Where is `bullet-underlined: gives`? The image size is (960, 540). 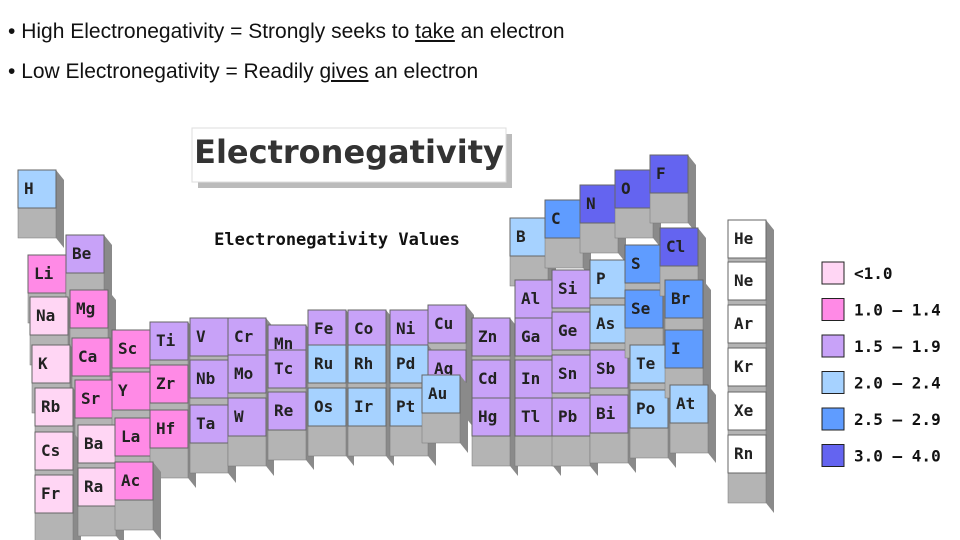 bullet-underlined: gives is located at coordinates (344, 71).